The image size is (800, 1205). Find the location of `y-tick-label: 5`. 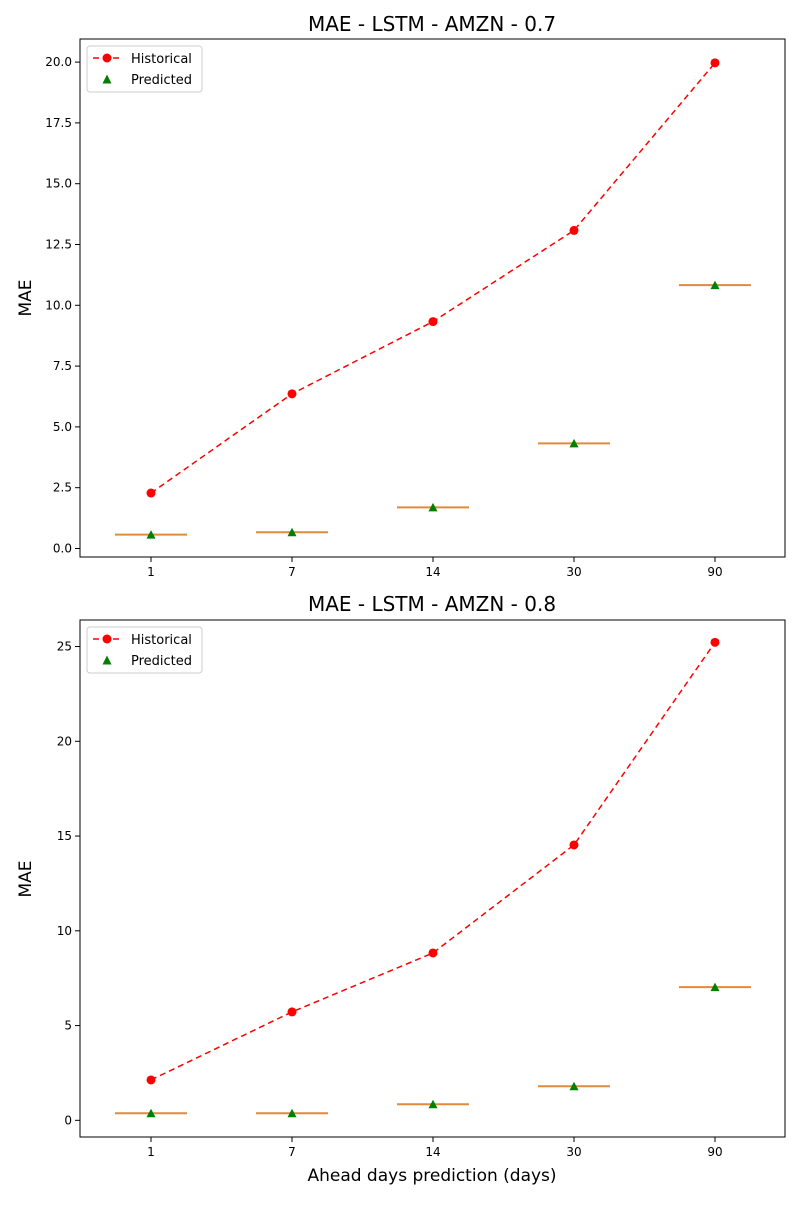

y-tick-label: 5 is located at coordinates (68, 1026).